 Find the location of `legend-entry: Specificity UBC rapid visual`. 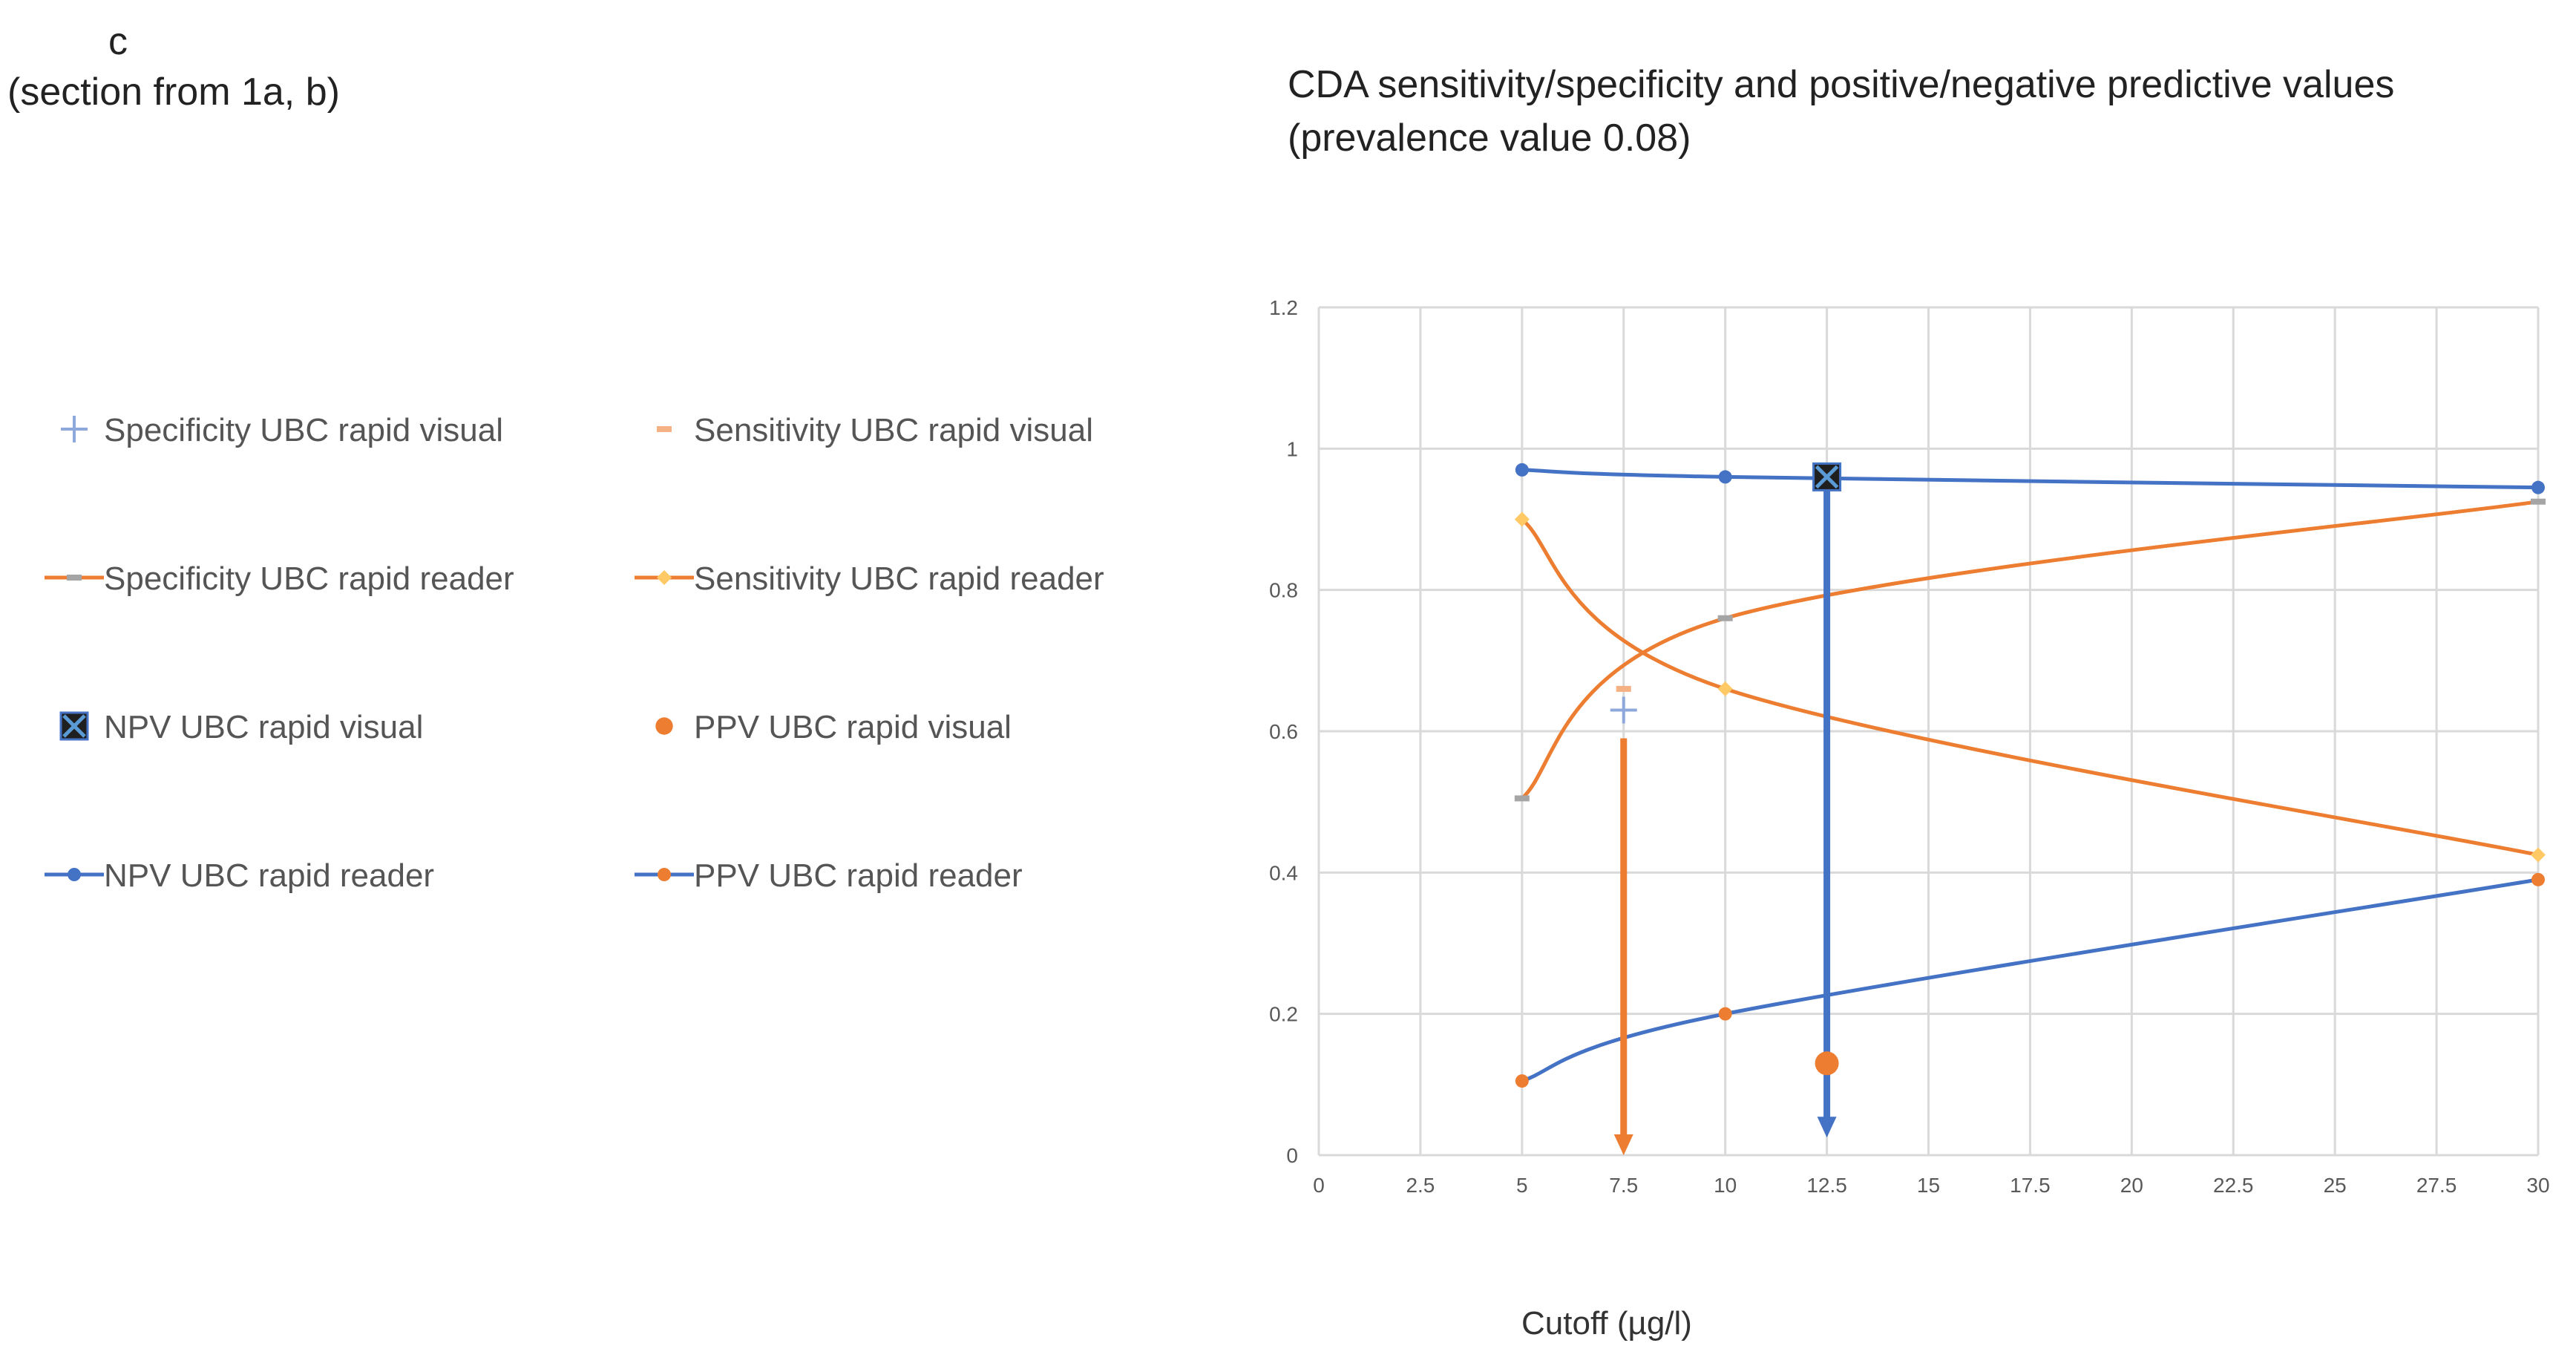

legend-entry: Specificity UBC rapid visual is located at coordinates (282, 430).